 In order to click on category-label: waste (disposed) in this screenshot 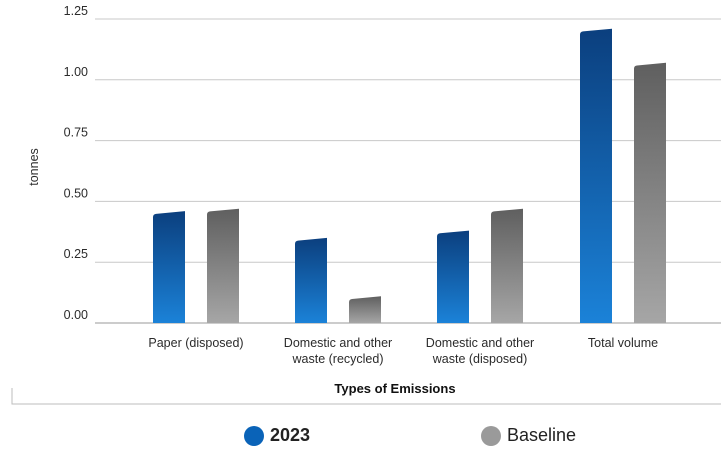, I will do `click(480, 359)`.